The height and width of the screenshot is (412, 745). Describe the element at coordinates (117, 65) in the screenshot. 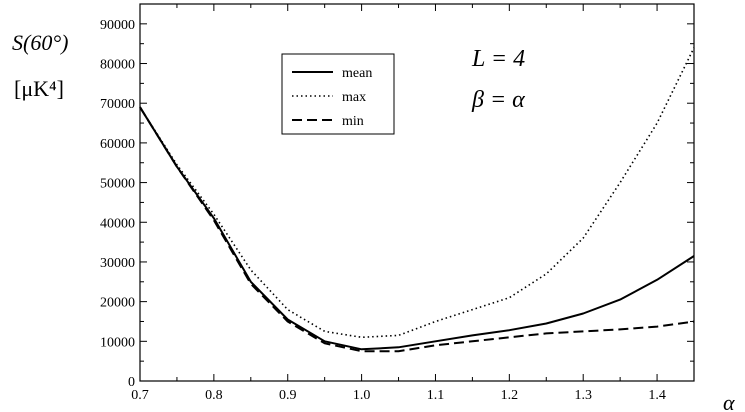

I see `y-tick-label: 80000` at that location.